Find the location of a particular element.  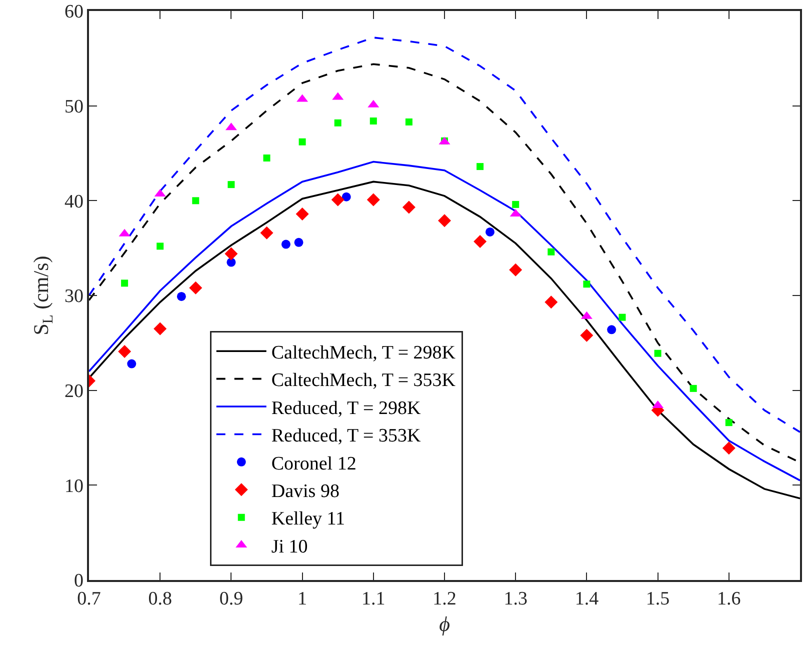

y-tick-label: 40 is located at coordinates (74, 201).